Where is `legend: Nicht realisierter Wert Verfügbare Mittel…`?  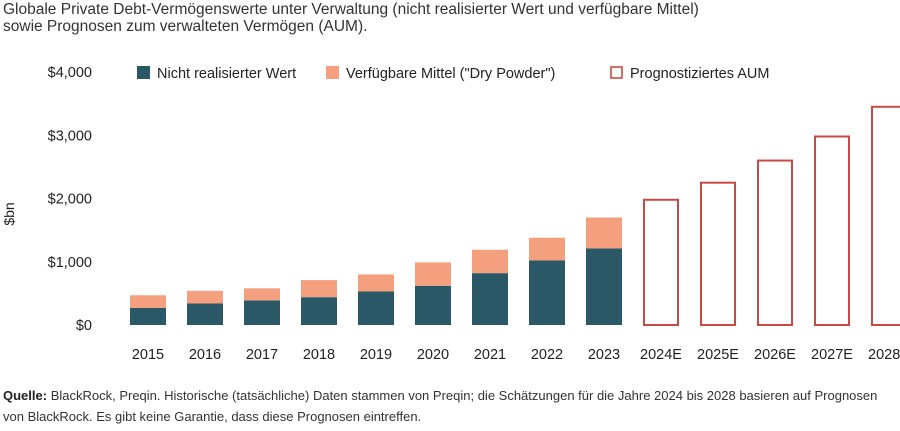 legend: Nicht realisierter Wert Verfügbare Mittel… is located at coordinates (453, 74).